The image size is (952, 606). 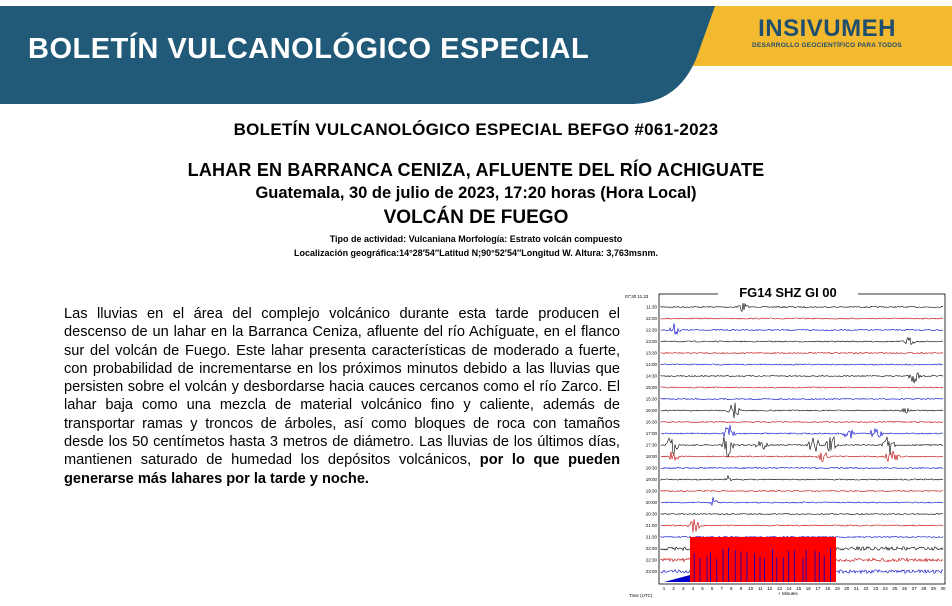 What do you see at coordinates (664, 588) in the screenshot?
I see `x-tick-label: 1` at bounding box center [664, 588].